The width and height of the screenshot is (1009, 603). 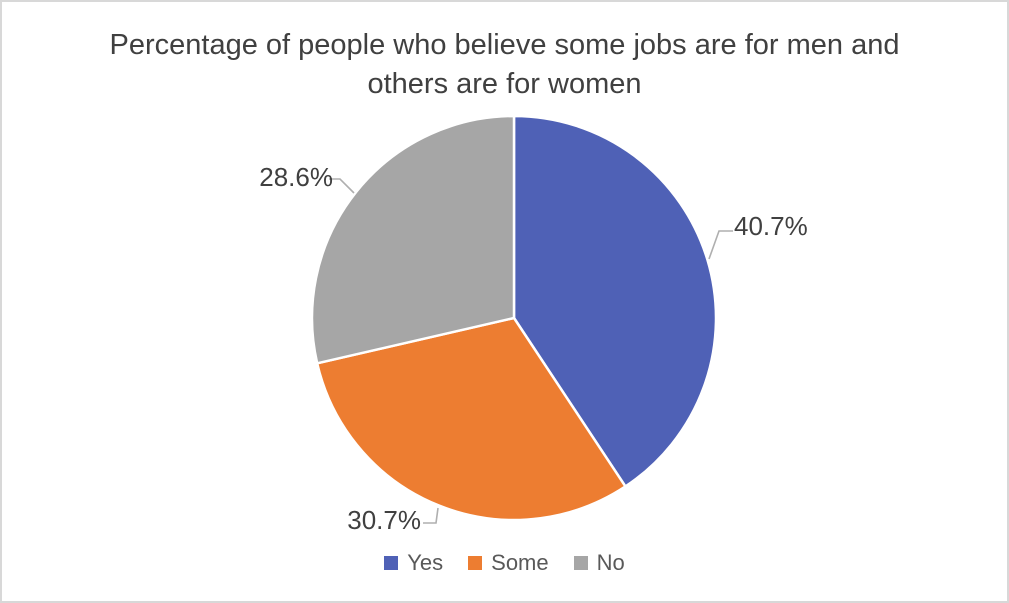 I want to click on pie-slice-no, so click(x=413, y=239).